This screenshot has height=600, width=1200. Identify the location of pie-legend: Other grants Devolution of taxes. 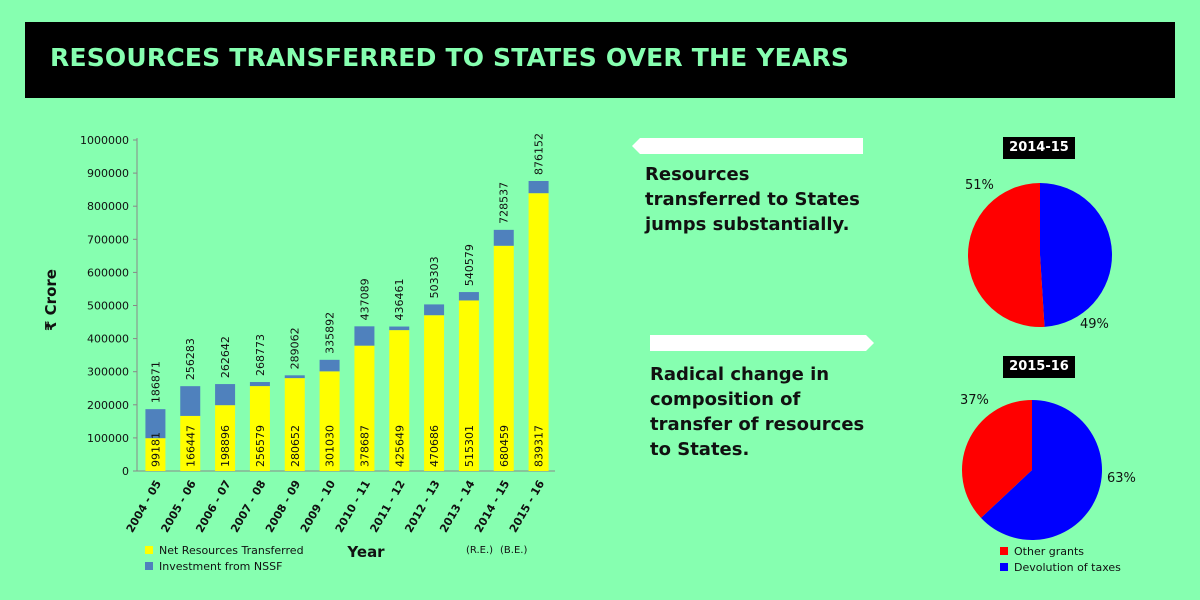
(1060, 561).